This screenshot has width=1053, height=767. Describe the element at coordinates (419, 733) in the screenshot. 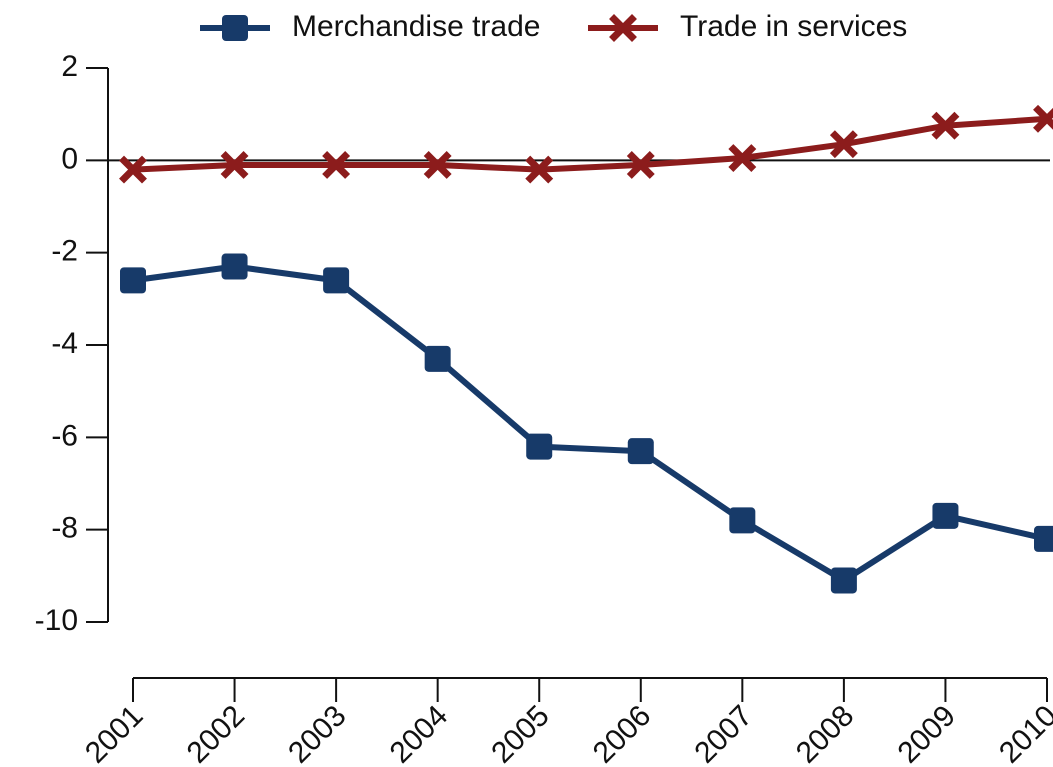

I see `x-tick-label: 2004` at that location.